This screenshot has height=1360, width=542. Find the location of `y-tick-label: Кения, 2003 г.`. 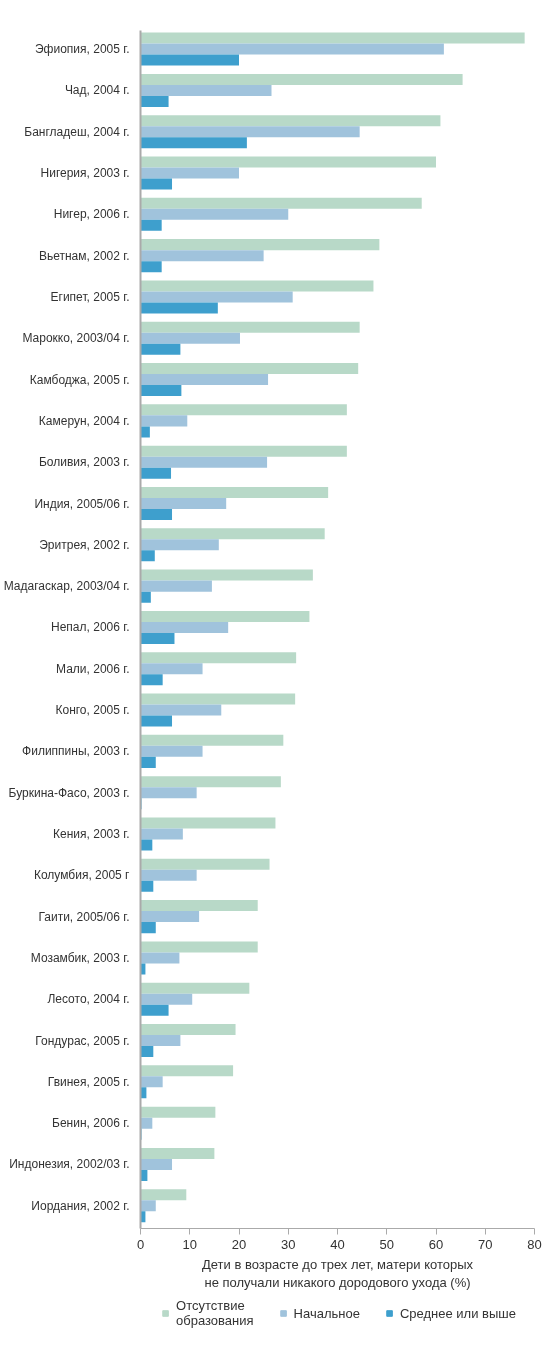

y-tick-label: Кения, 2003 г. is located at coordinates (91, 833).